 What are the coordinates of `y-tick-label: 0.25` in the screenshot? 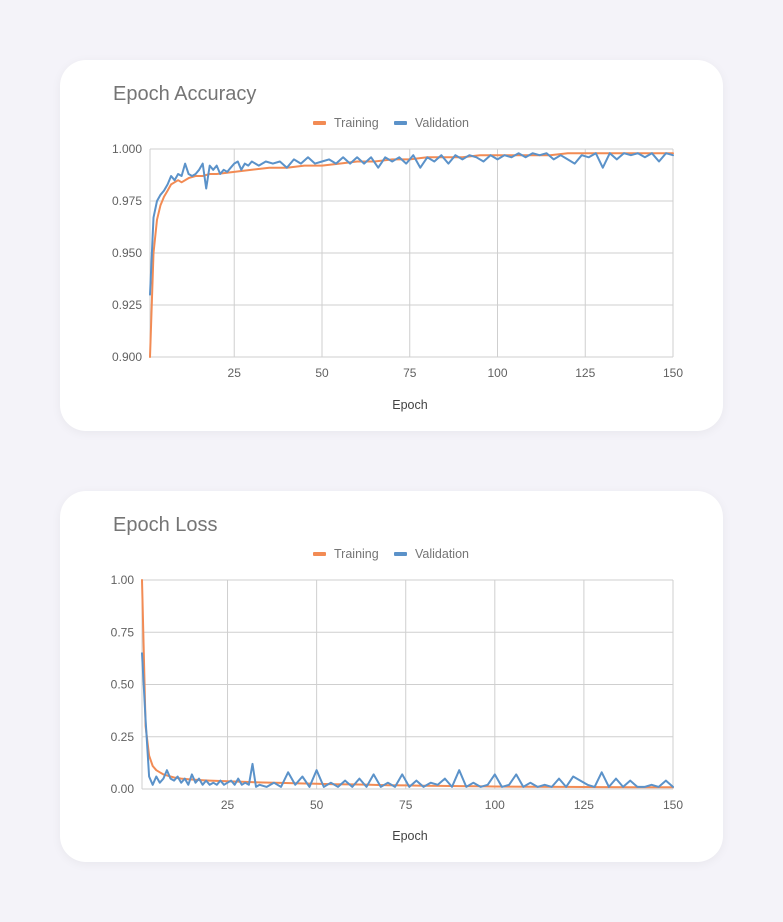 It's located at (123, 737).